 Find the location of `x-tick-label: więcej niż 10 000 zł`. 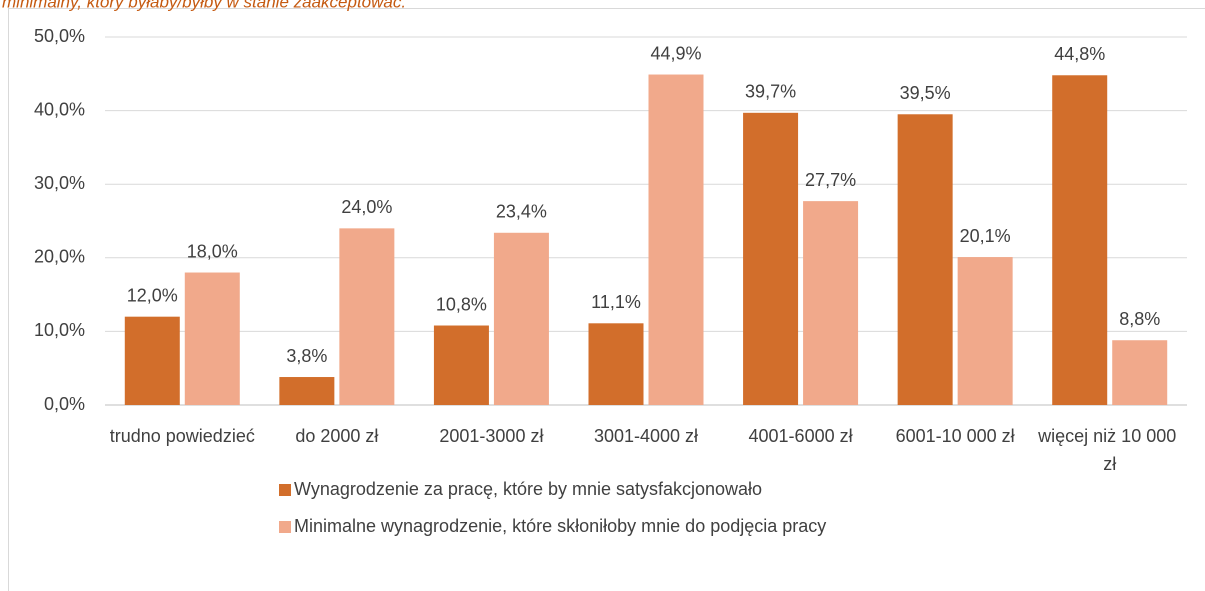

x-tick-label: więcej niż 10 000 zł is located at coordinates (1109, 450).